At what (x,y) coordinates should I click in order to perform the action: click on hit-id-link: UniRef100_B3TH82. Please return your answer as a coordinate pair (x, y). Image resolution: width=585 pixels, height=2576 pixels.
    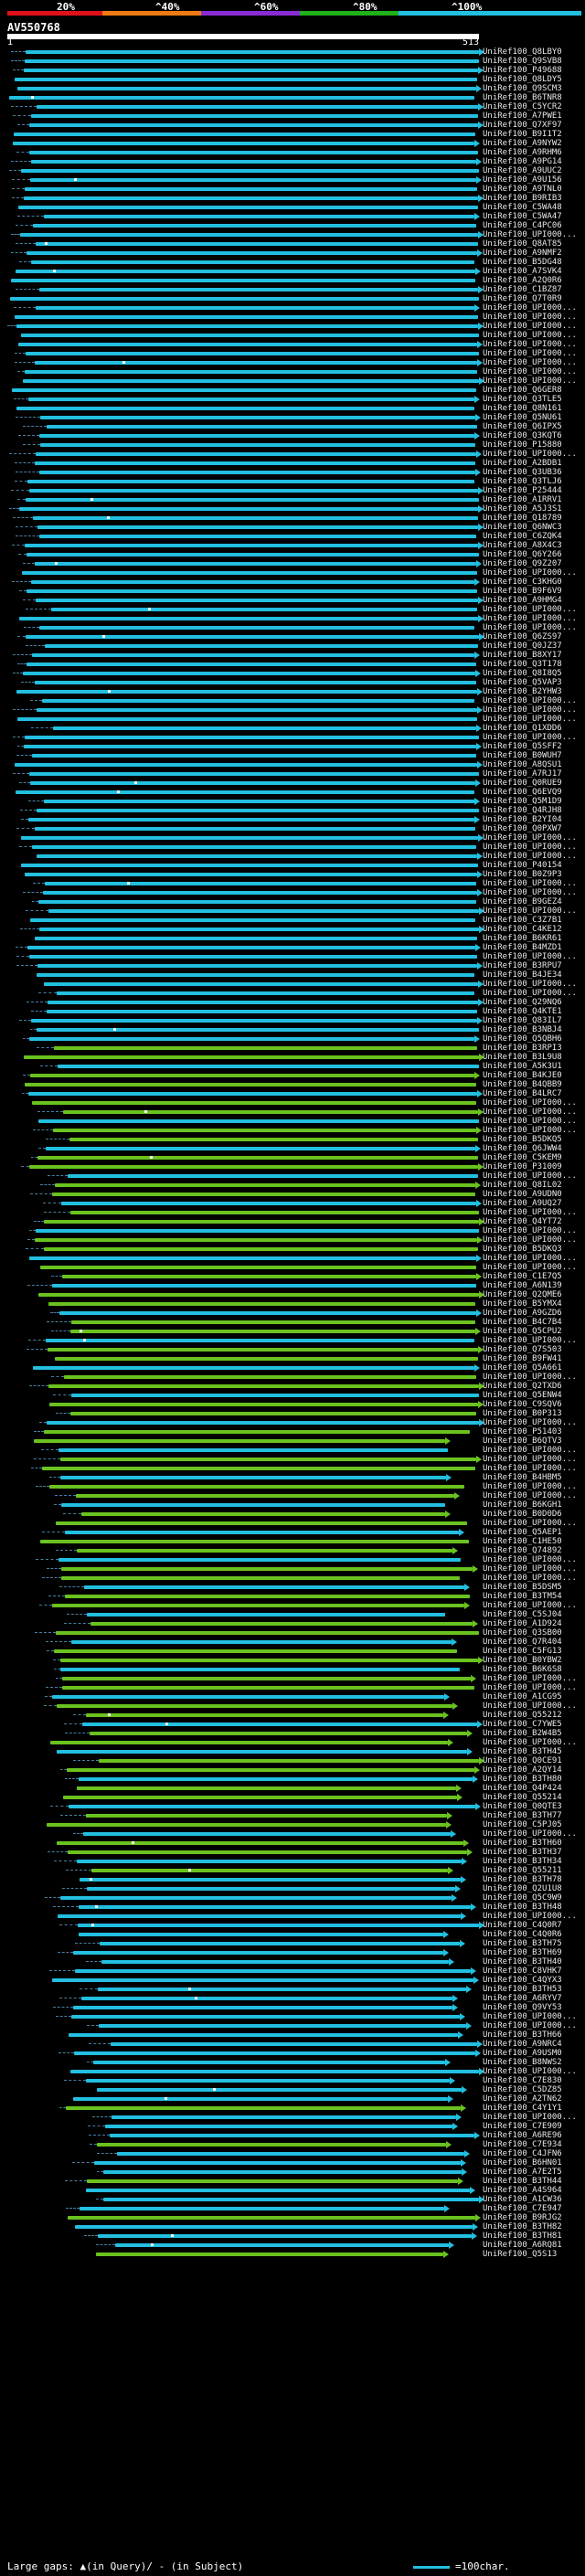
    Looking at the image, I should click on (522, 2226).